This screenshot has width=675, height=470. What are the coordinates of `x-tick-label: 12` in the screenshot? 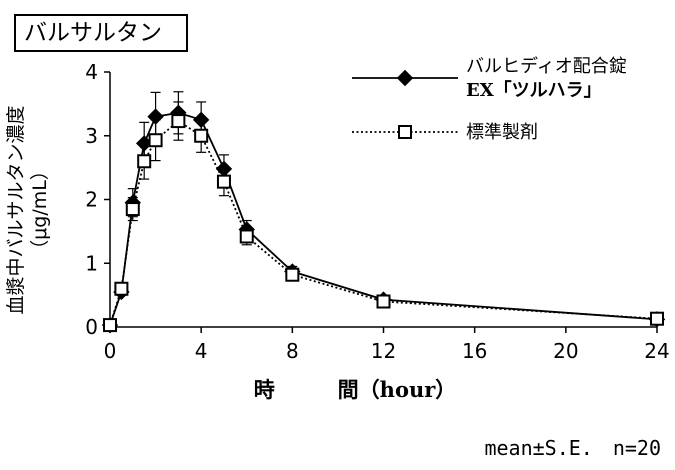 It's located at (383, 351).